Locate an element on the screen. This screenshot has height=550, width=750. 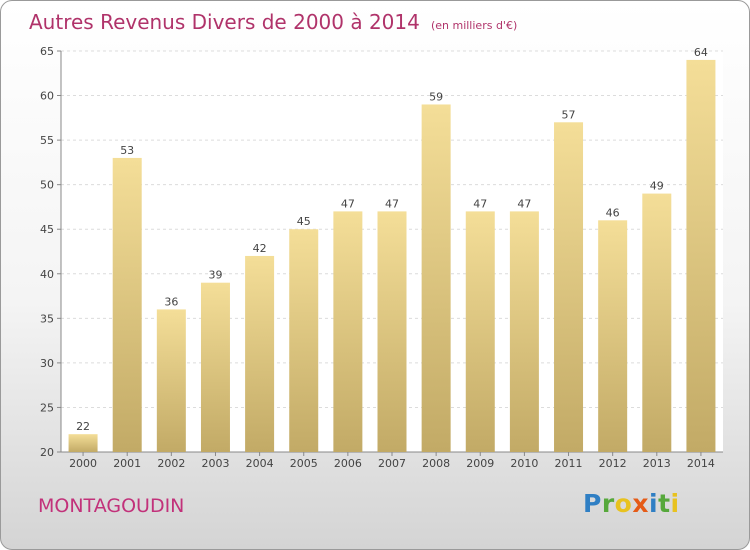
x-tick-label: 2004 is located at coordinates (260, 463).